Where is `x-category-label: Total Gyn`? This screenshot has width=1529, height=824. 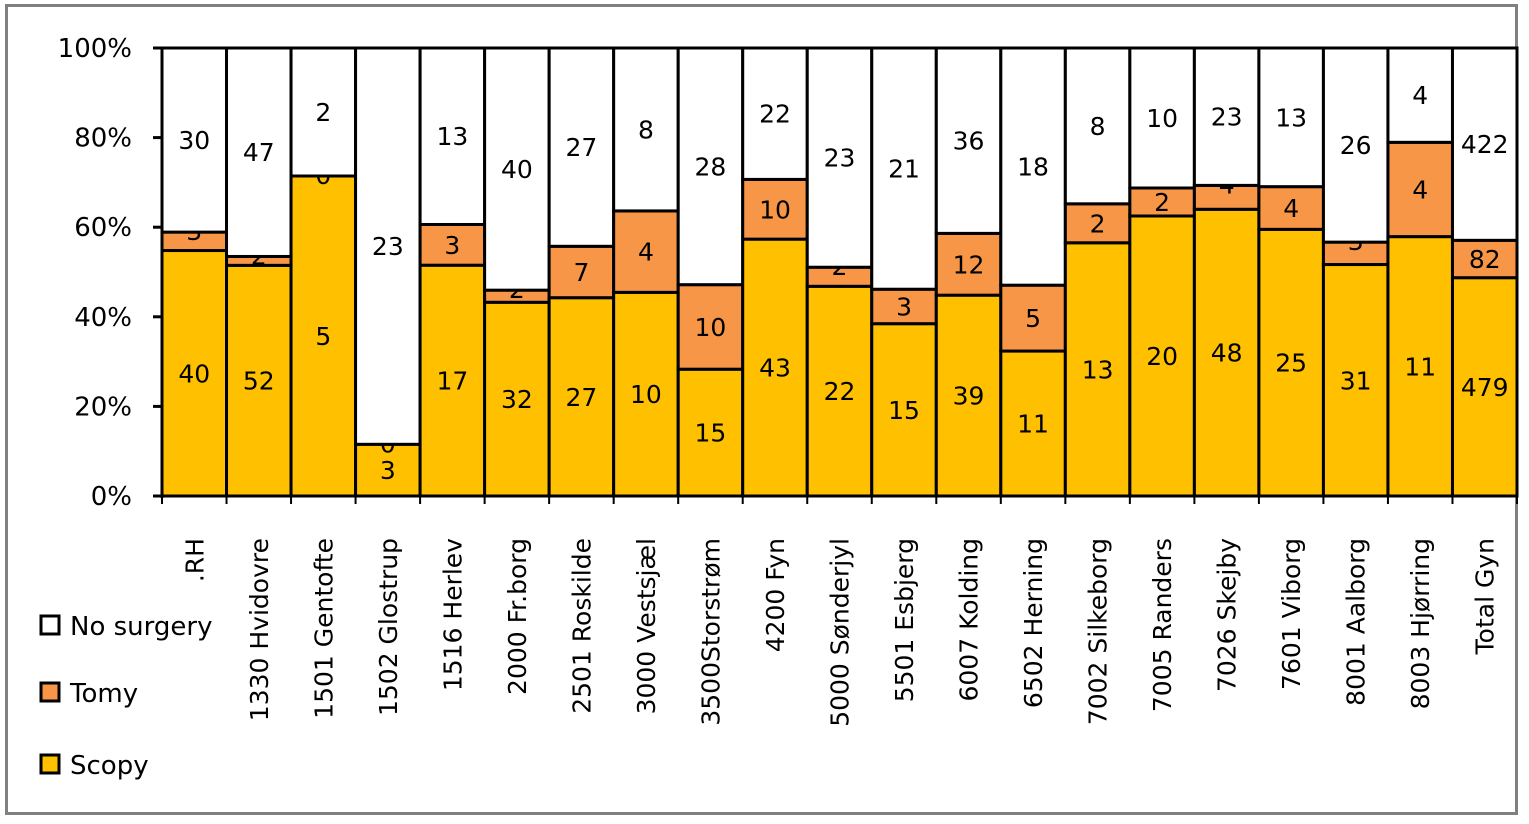 x-category-label: Total Gyn is located at coordinates (1485, 596).